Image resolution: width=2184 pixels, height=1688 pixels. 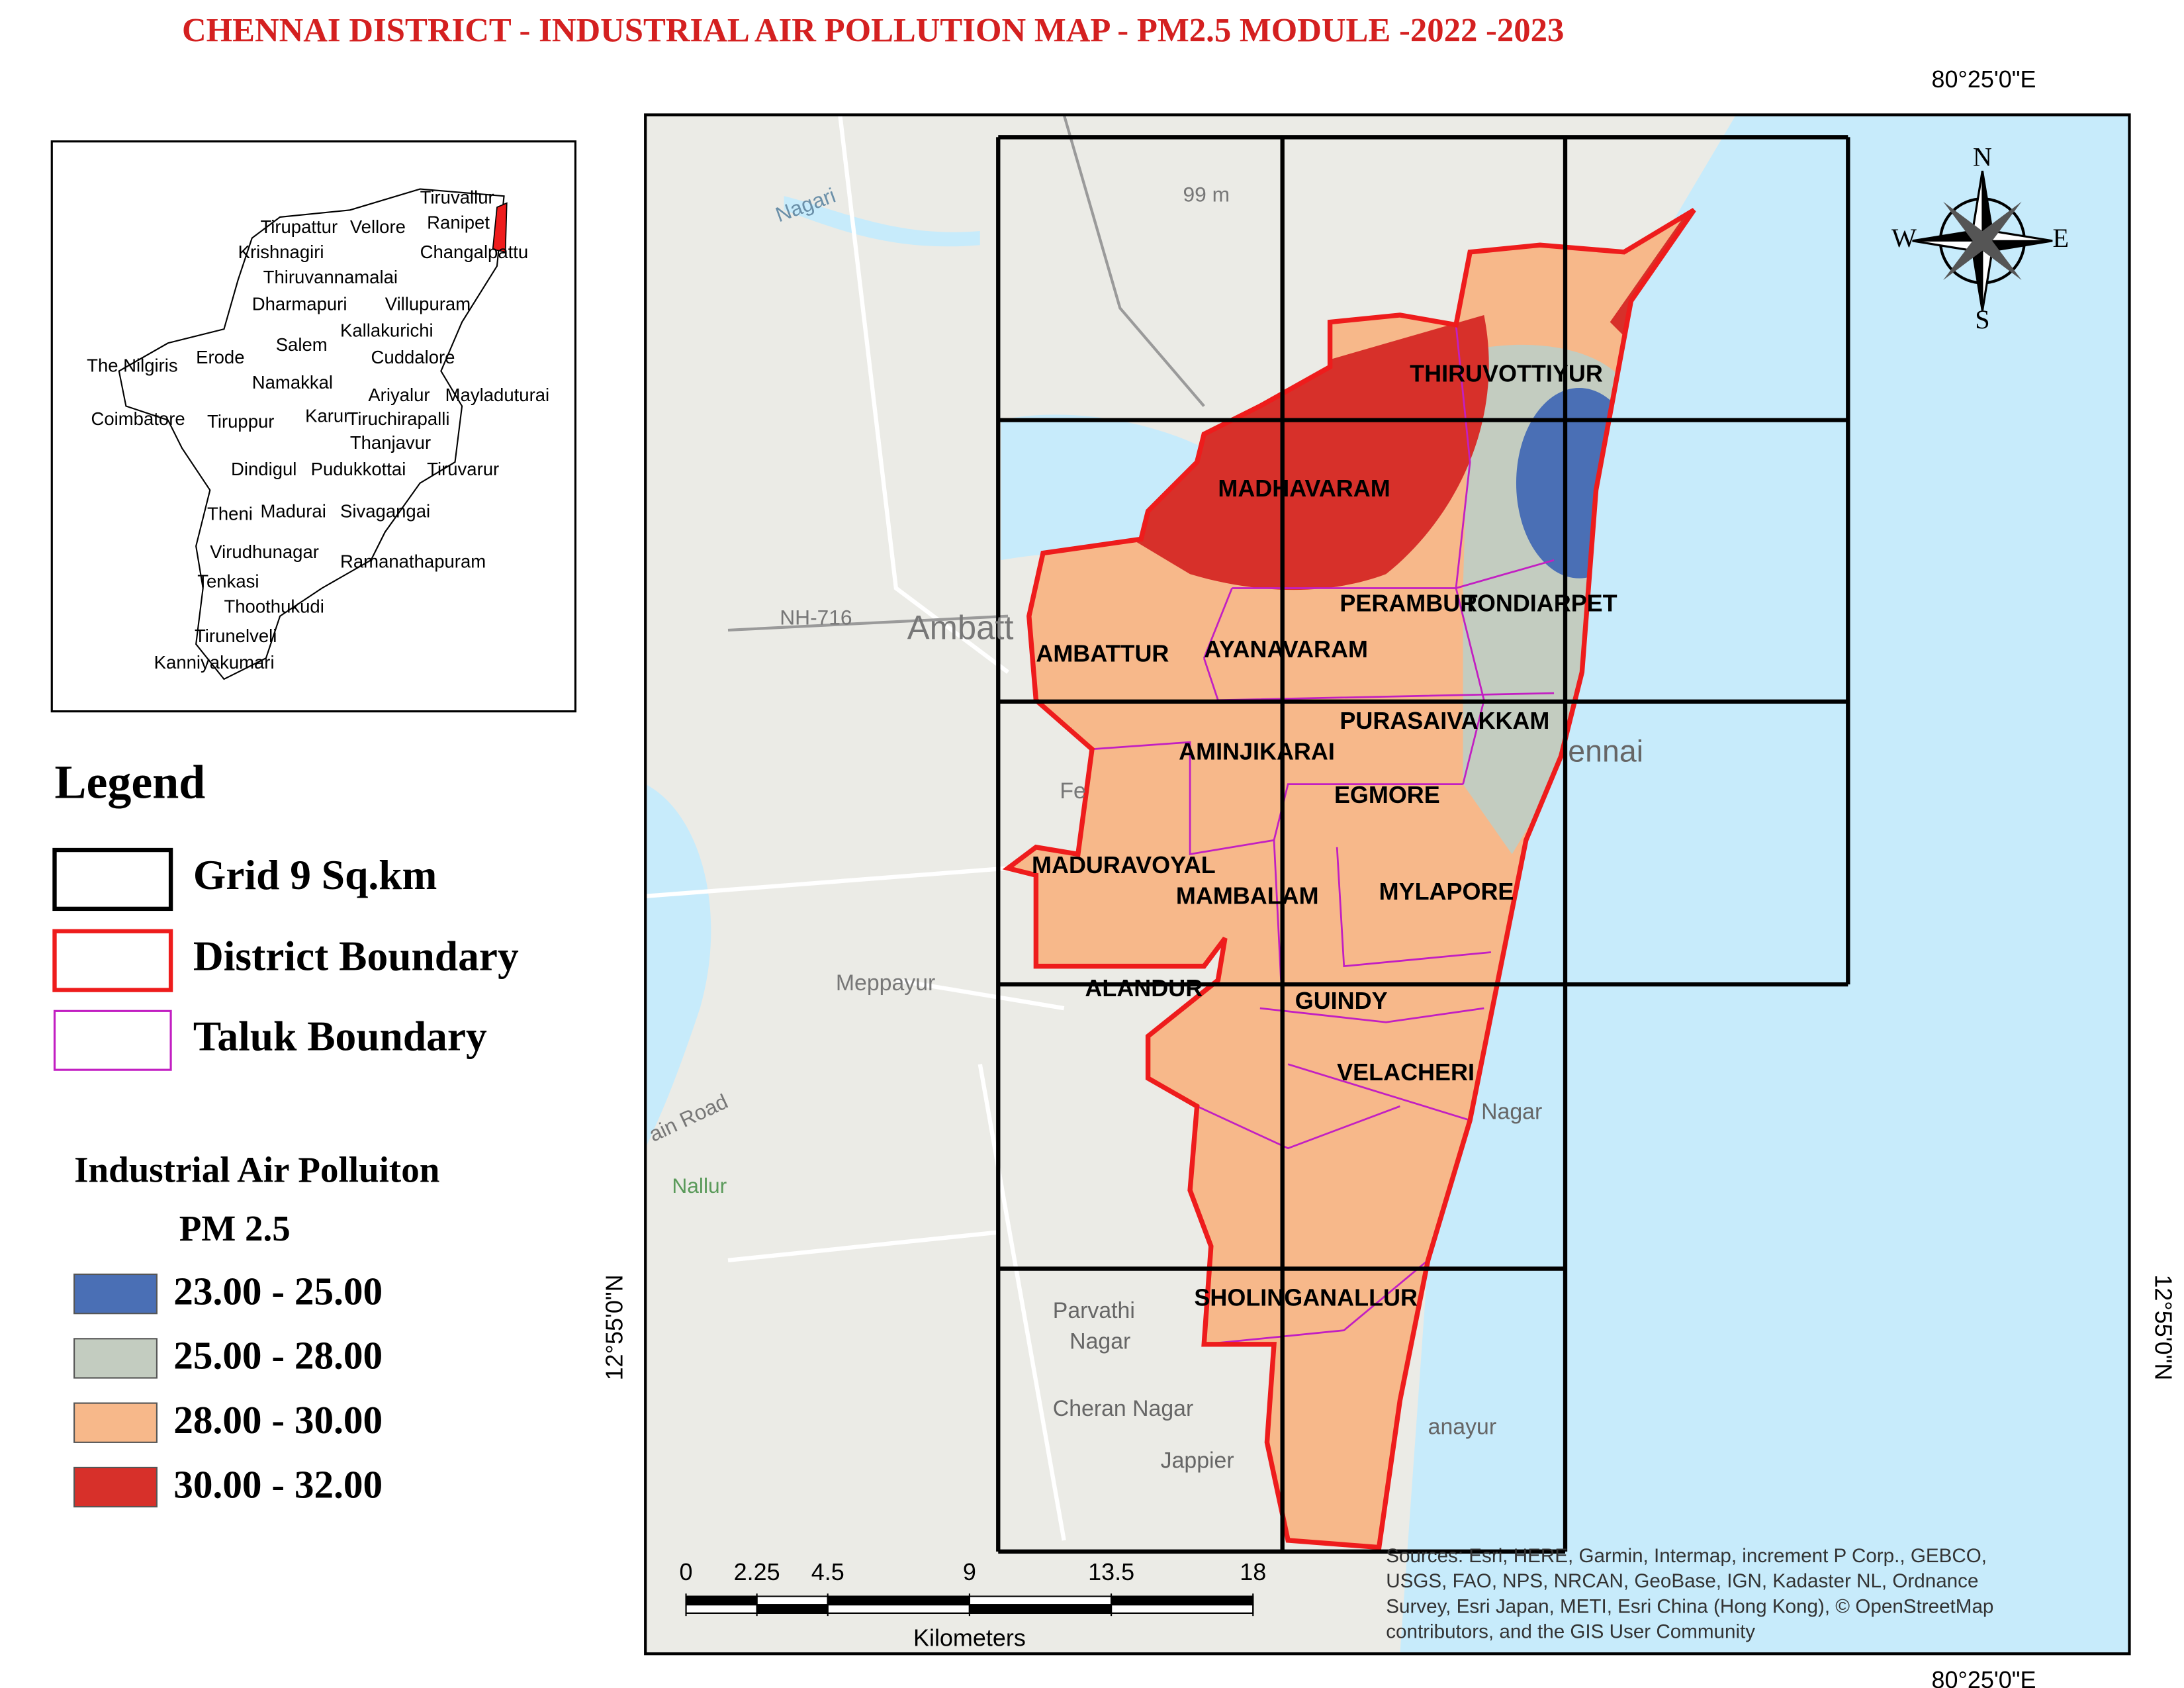 I want to click on inset-district-label: Tiruppur, so click(x=240, y=421).